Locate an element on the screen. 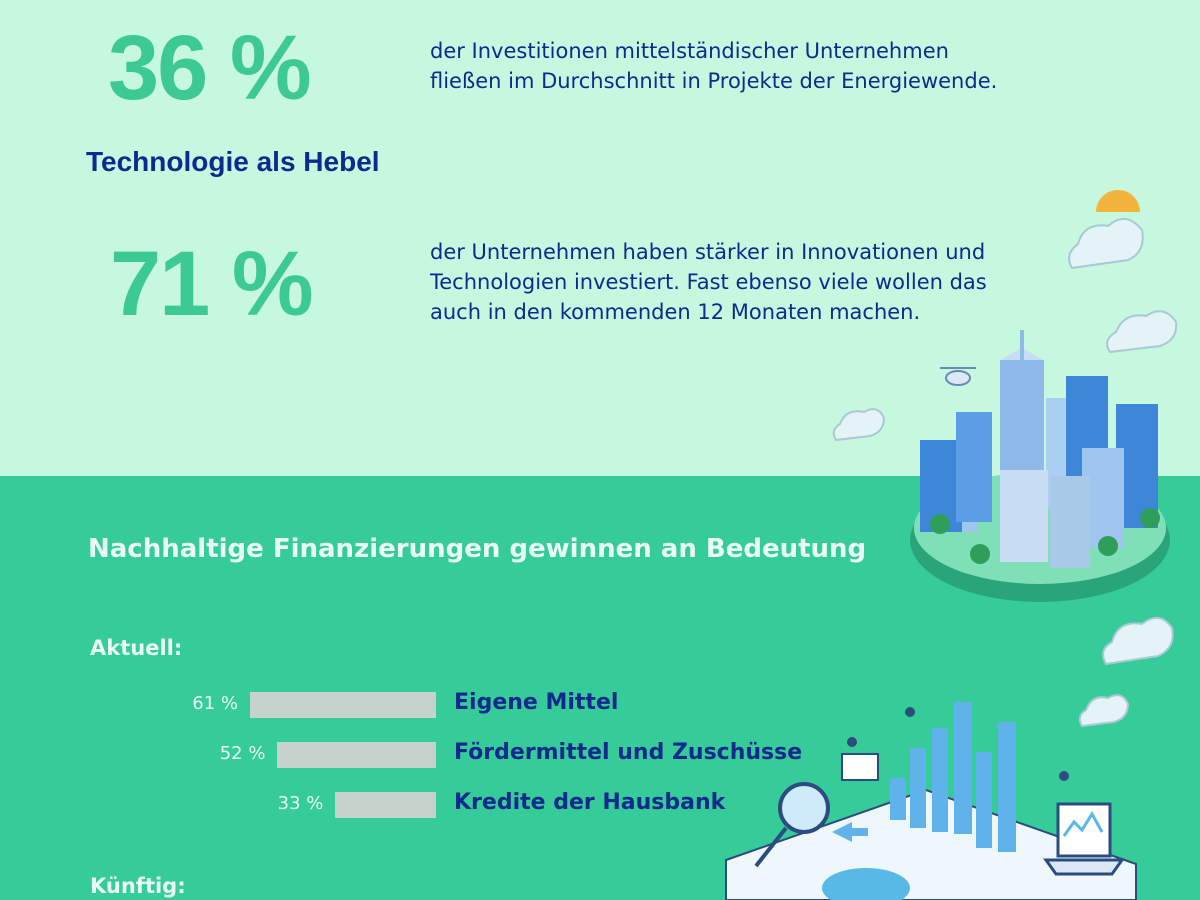 Image resolution: width=1200 pixels, height=900 pixels. bar-category-label: Kredite der Hausbank is located at coordinates (590, 802).